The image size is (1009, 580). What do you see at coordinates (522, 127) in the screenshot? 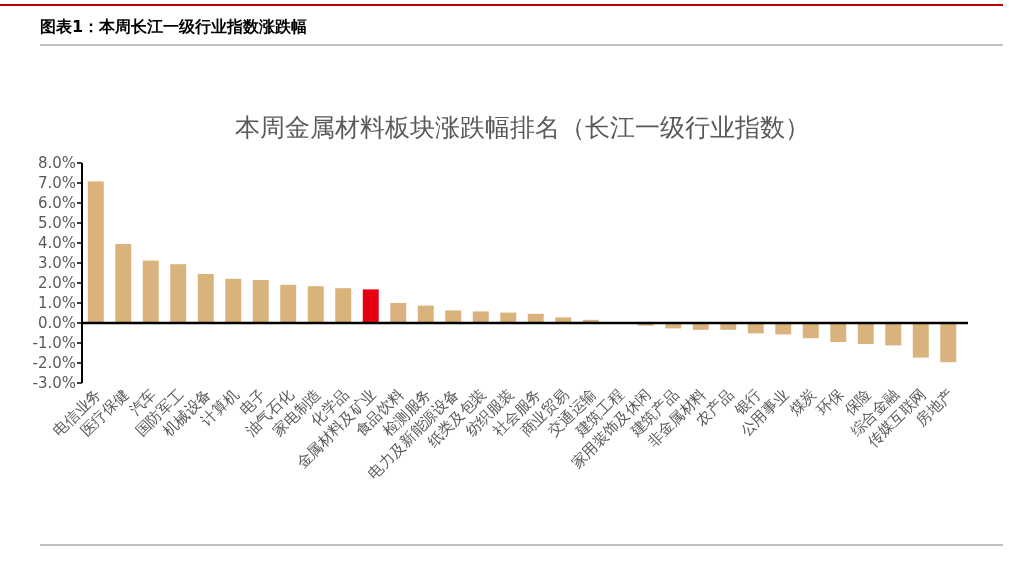
I see `chart-title: 本周金属材料板块涨跌幅排名（长江一级行业指数）` at bounding box center [522, 127].